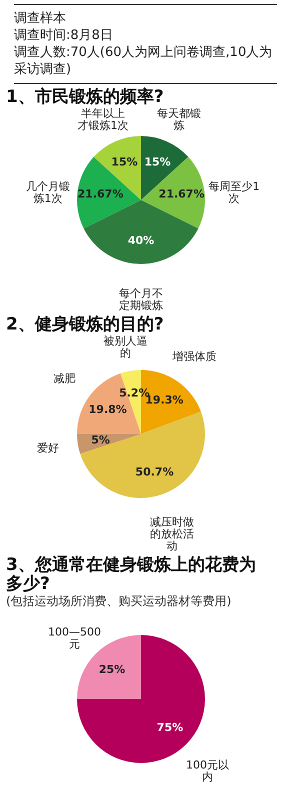 This screenshot has width=291, height=795. What do you see at coordinates (107, 409) in the screenshot?
I see `data-label: 19.8%` at bounding box center [107, 409].